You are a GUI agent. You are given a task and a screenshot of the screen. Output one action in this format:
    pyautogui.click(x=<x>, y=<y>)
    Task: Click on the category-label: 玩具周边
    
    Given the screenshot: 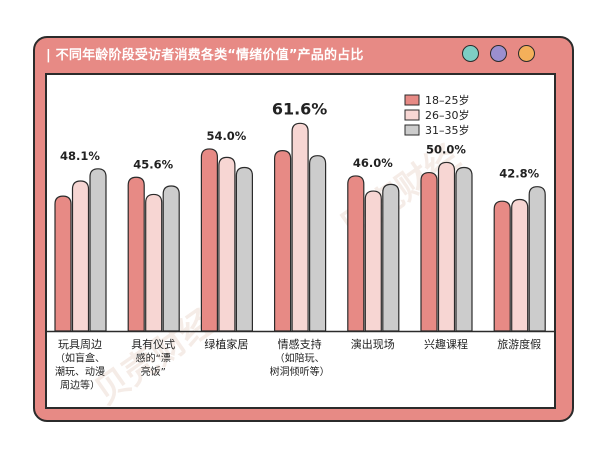 What is the action you would take?
    pyautogui.click(x=80, y=344)
    